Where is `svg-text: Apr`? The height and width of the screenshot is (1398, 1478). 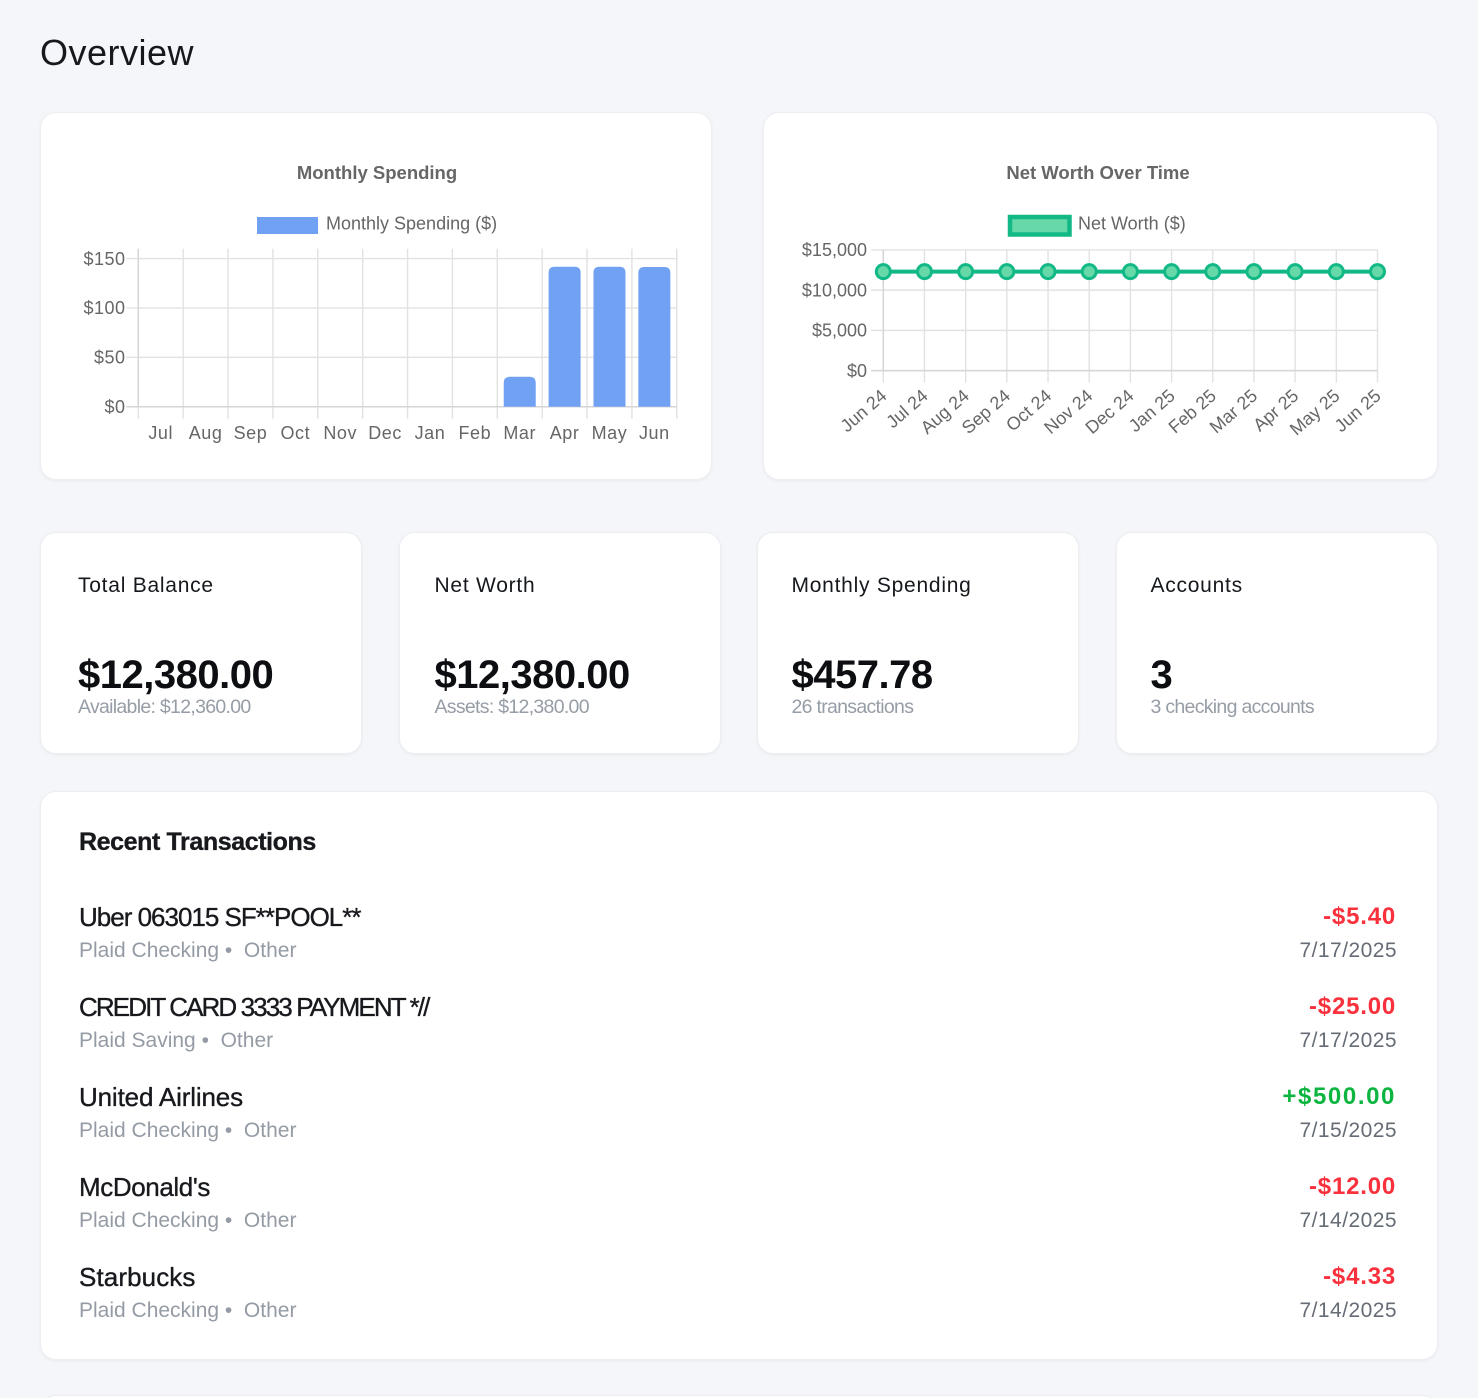 svg-text: Apr is located at coordinates (565, 433).